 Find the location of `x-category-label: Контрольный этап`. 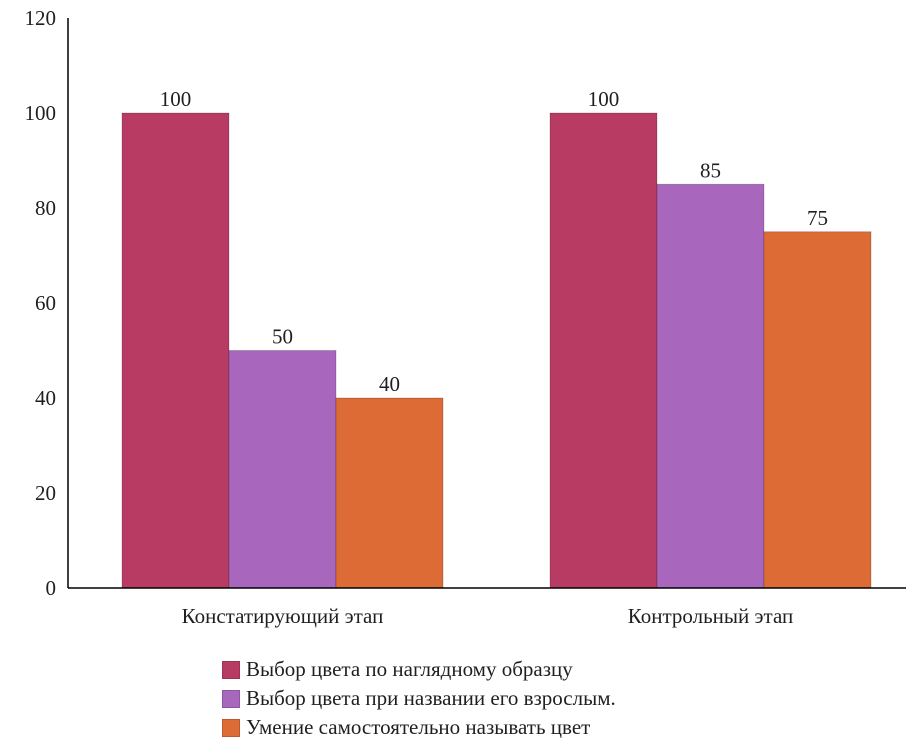

x-category-label: Контрольный этап is located at coordinates (710, 616).